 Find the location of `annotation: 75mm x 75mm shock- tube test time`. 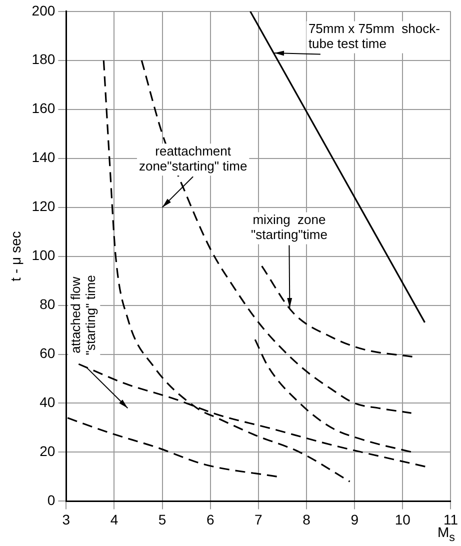

annotation: 75mm x 75mm shock- tube test time is located at coordinates (374, 36).